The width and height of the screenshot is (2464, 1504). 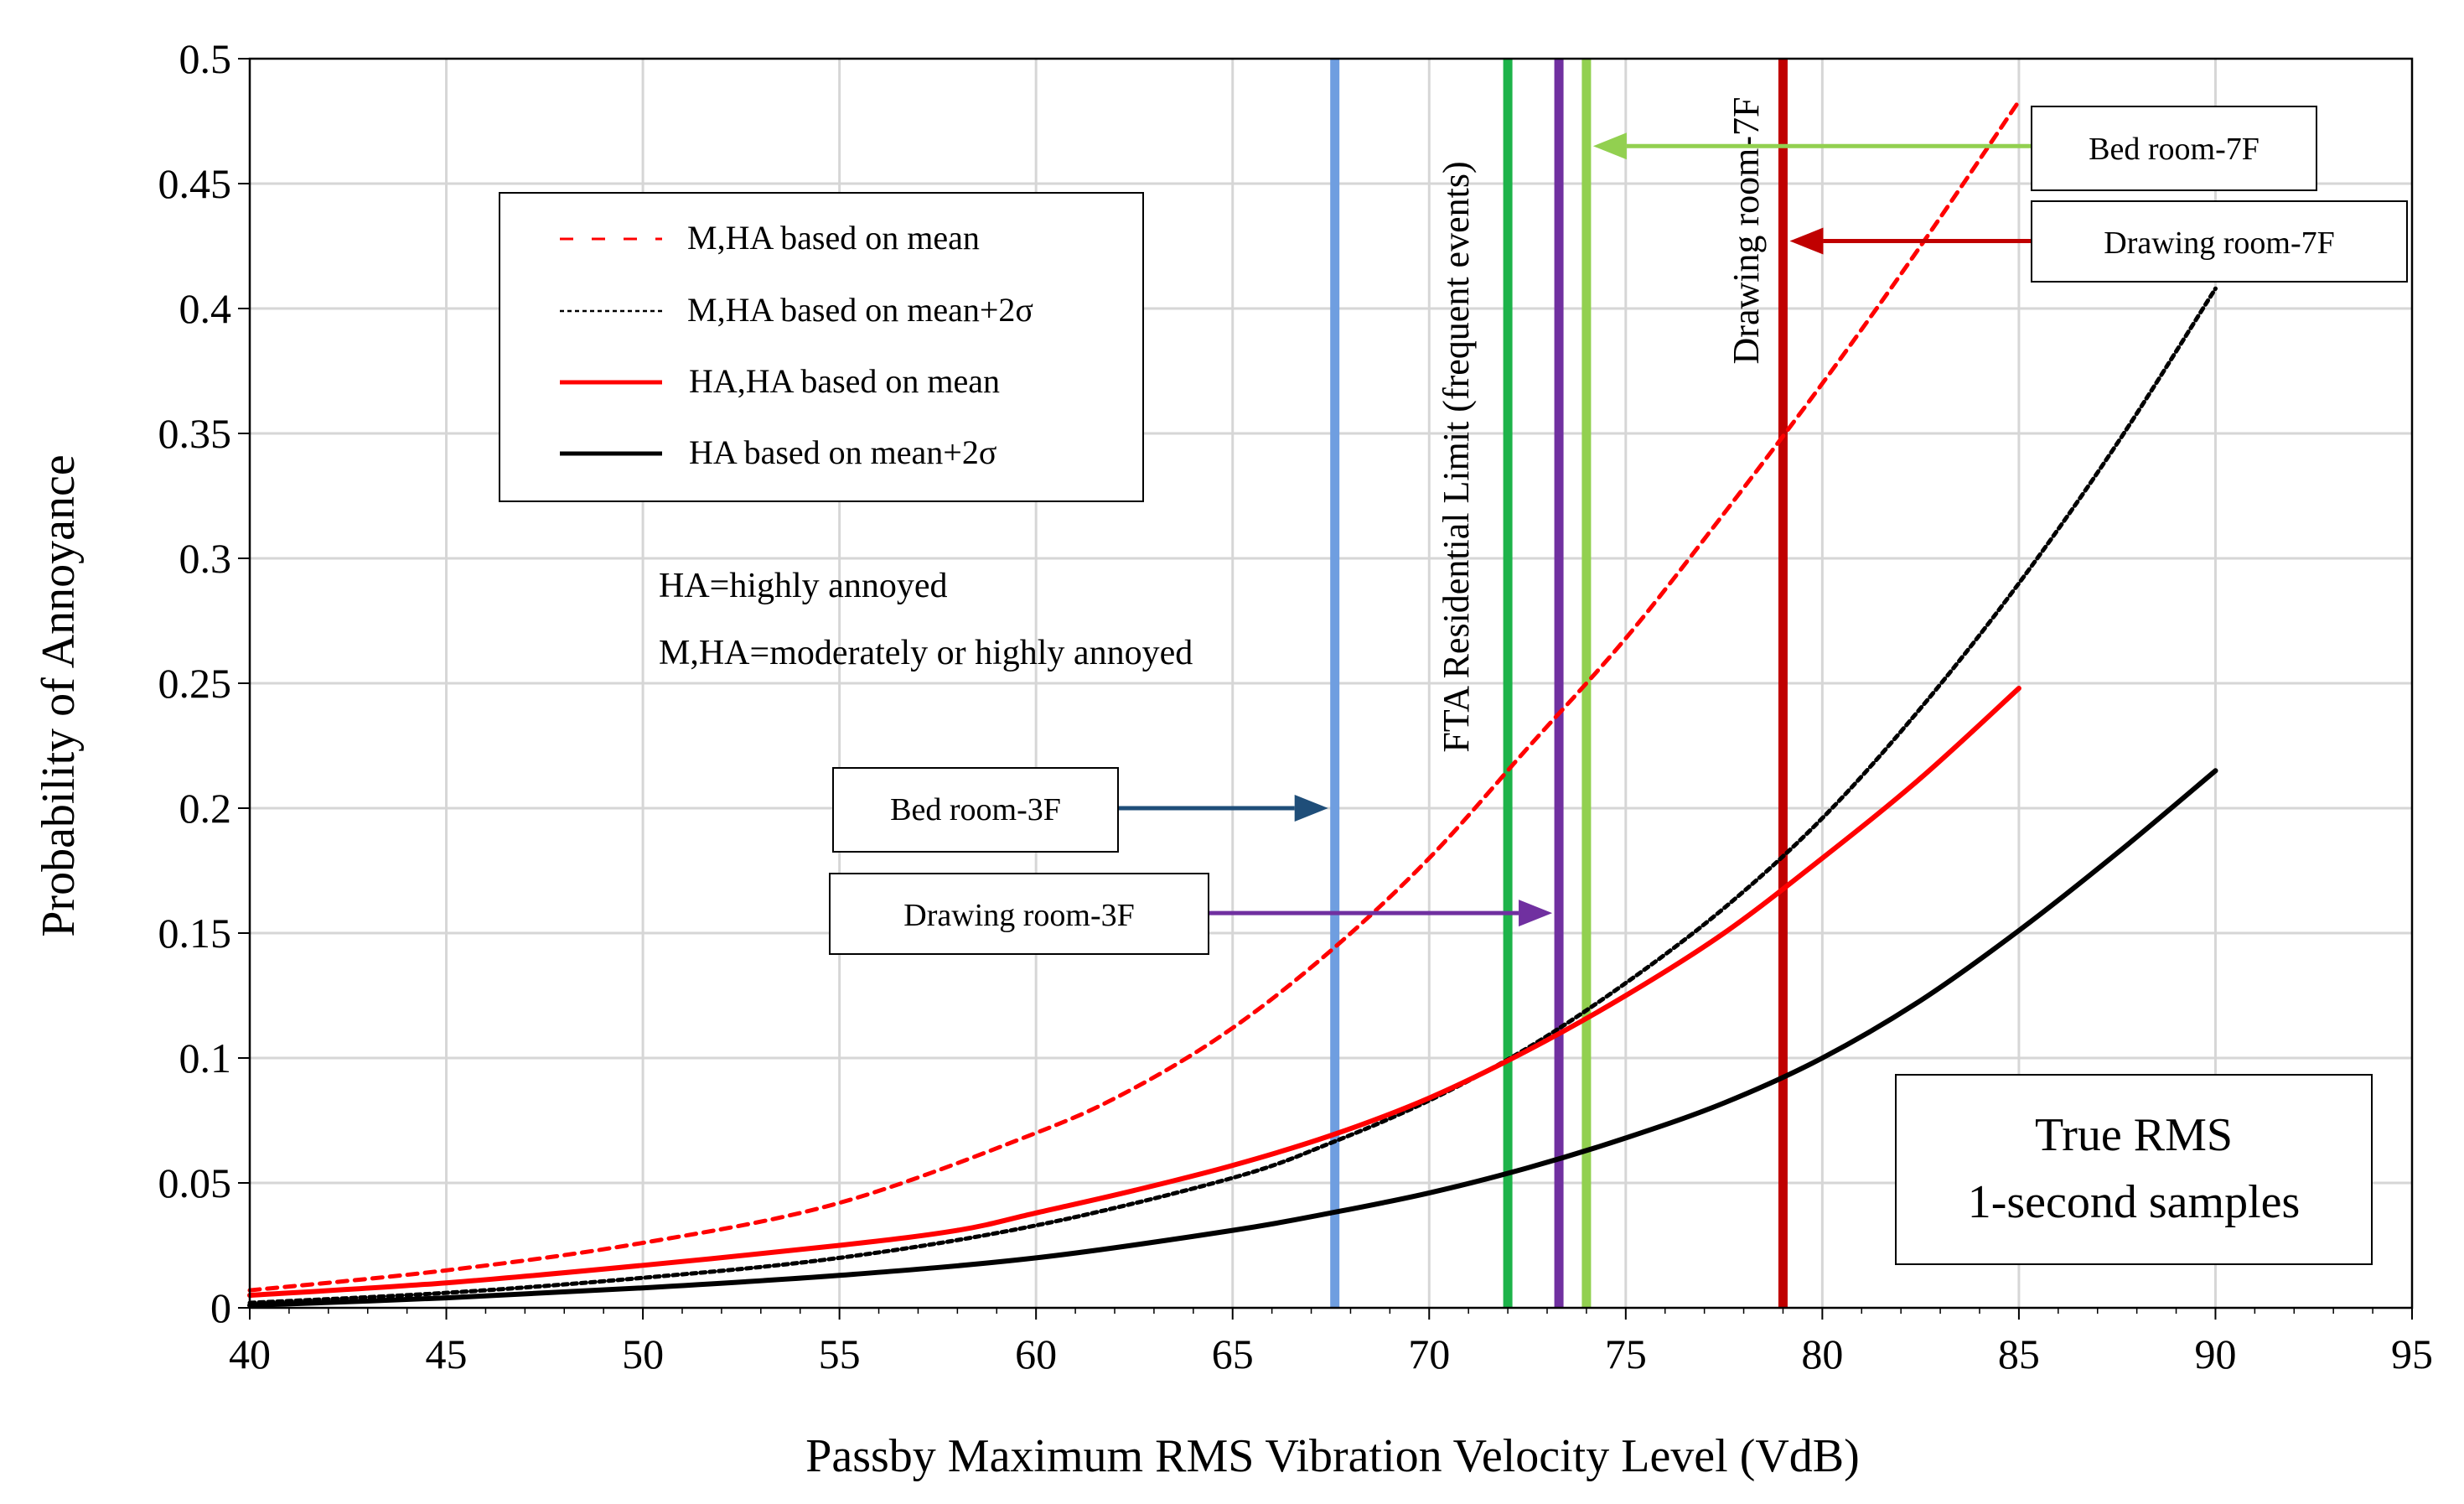 I want to click on y-tick-label: 0.05, so click(x=195, y=1182).